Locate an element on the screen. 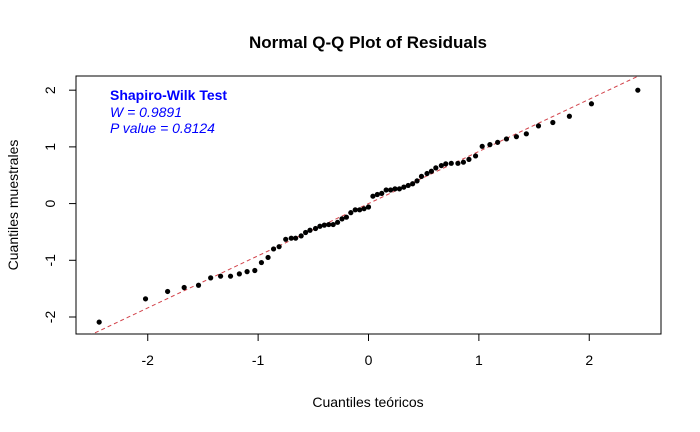 The height and width of the screenshot is (432, 700). y-axis: -2 -1 0 1 2 is located at coordinates (59, 205).